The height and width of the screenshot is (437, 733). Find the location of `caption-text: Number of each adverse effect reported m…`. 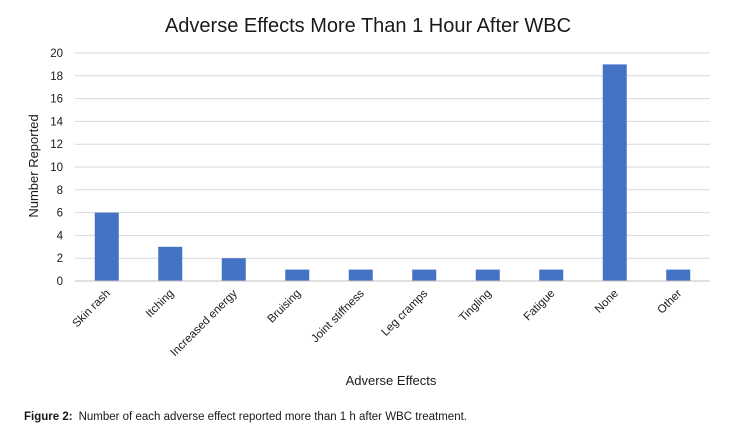

caption-text: Number of each adverse effect reported m… is located at coordinates (272, 417).